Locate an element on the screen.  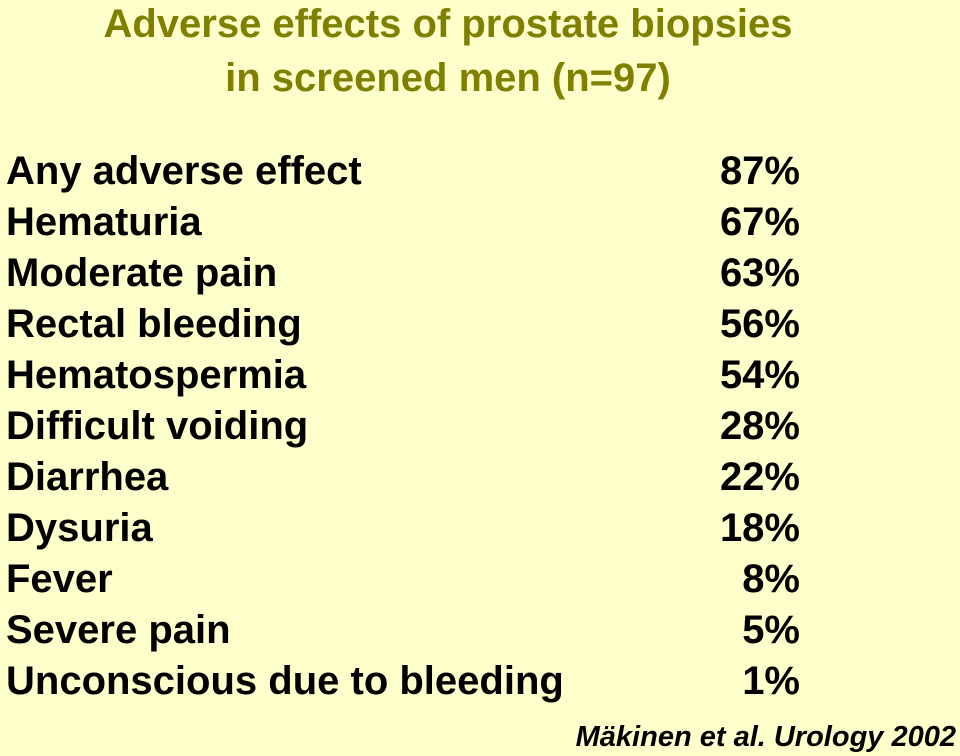
row-value: 63% is located at coordinates (759, 273).